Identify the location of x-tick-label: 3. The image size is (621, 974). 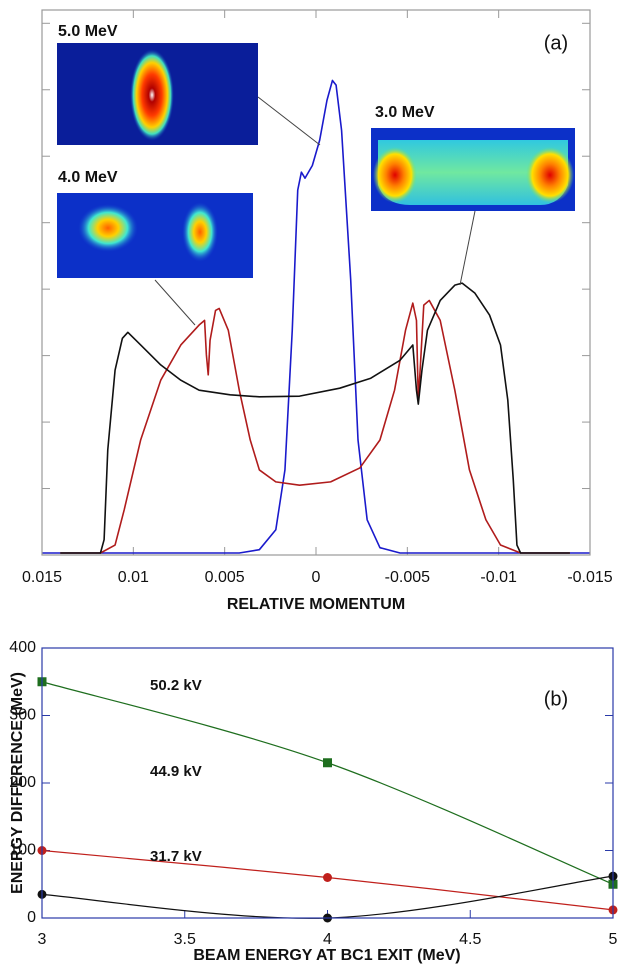
(42, 939).